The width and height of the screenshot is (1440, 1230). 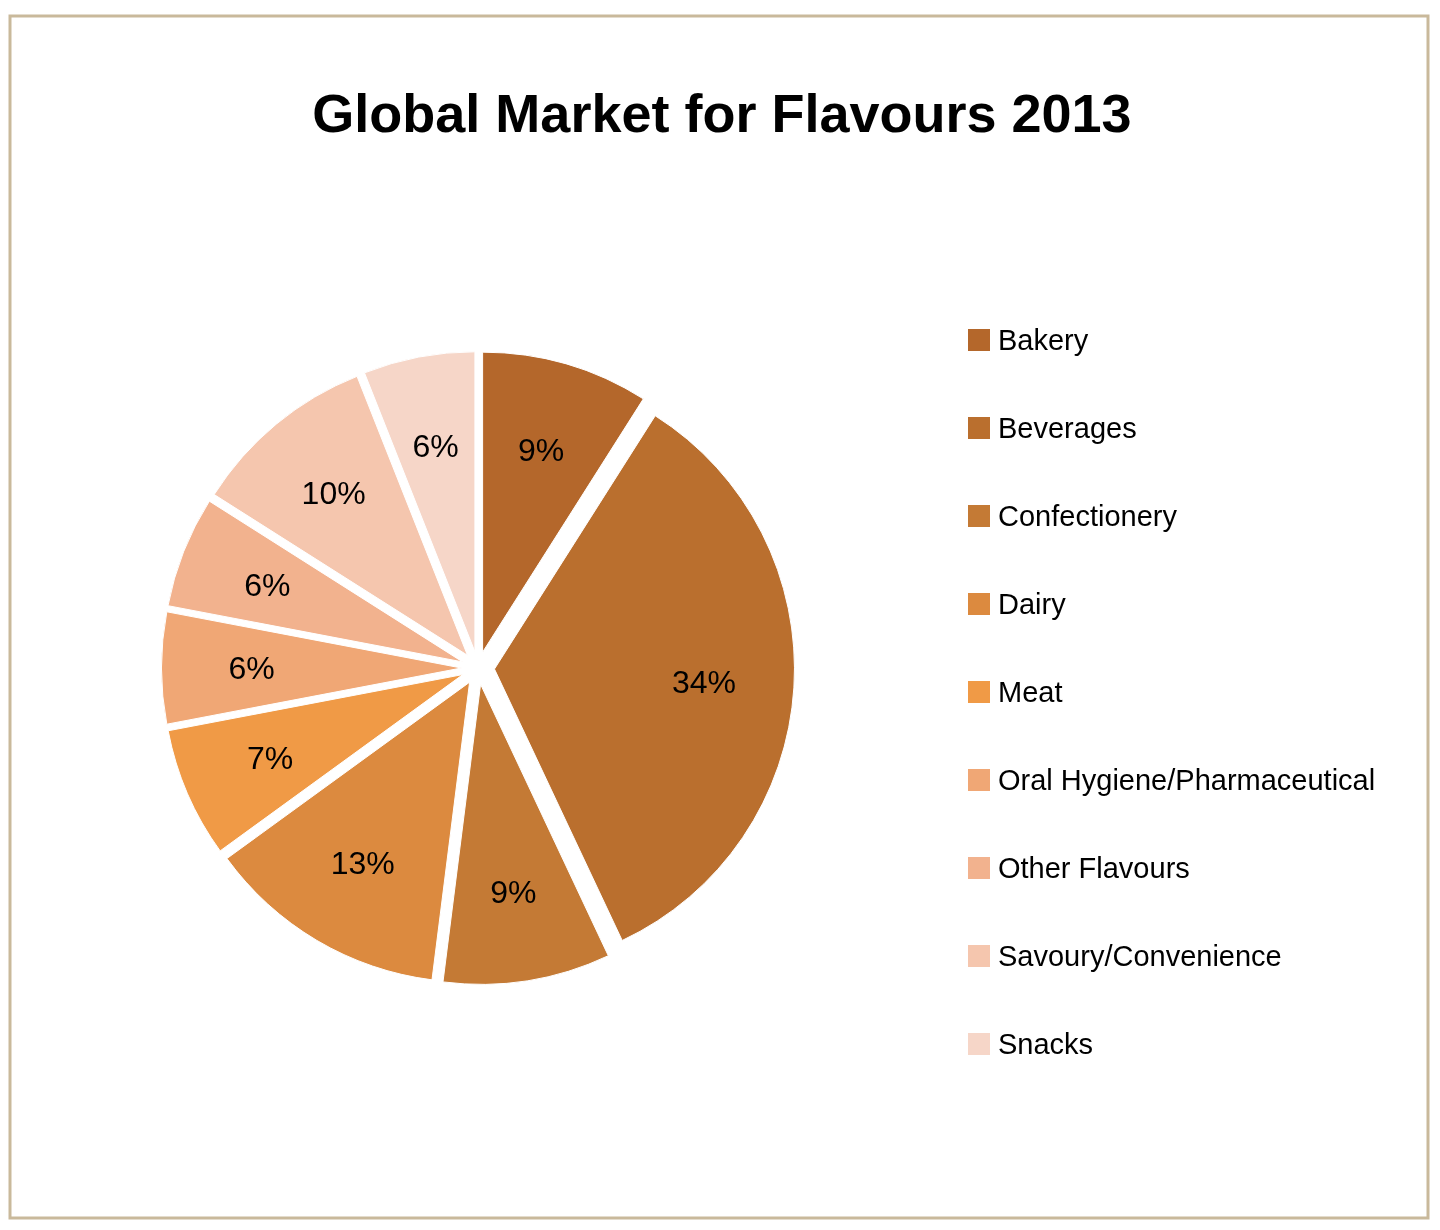 I want to click on legend-label: Confectionery, so click(x=1088, y=516).